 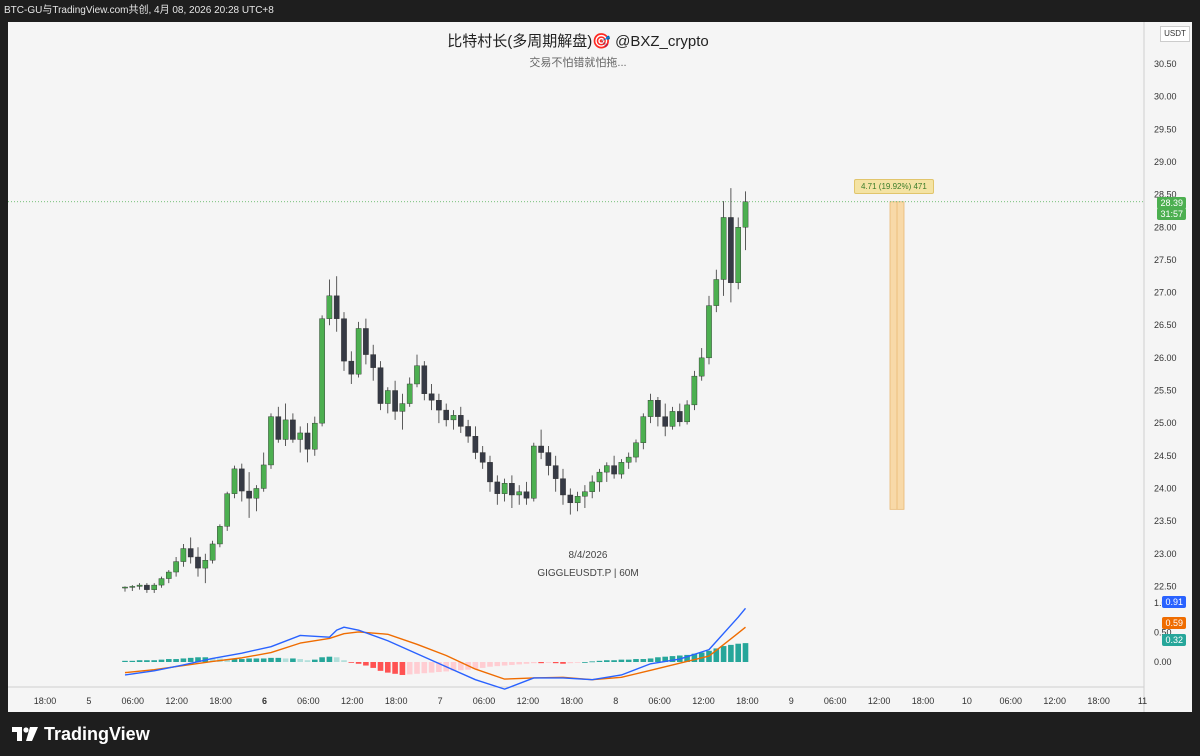 What do you see at coordinates (615, 701) in the screenshot?
I see `time-tick-label: 8` at bounding box center [615, 701].